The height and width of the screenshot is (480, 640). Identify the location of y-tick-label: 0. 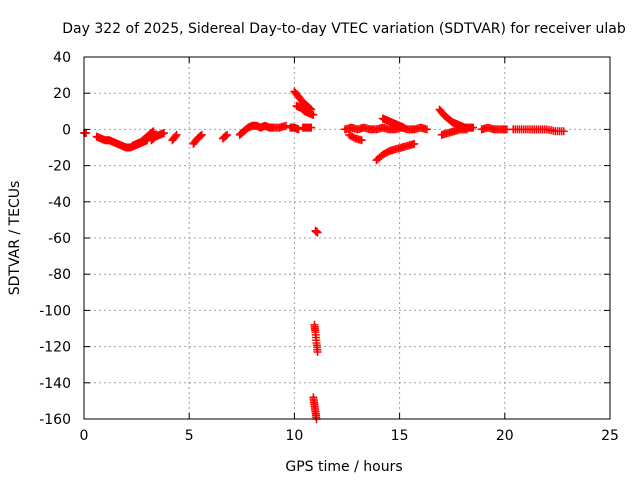
(66, 130).